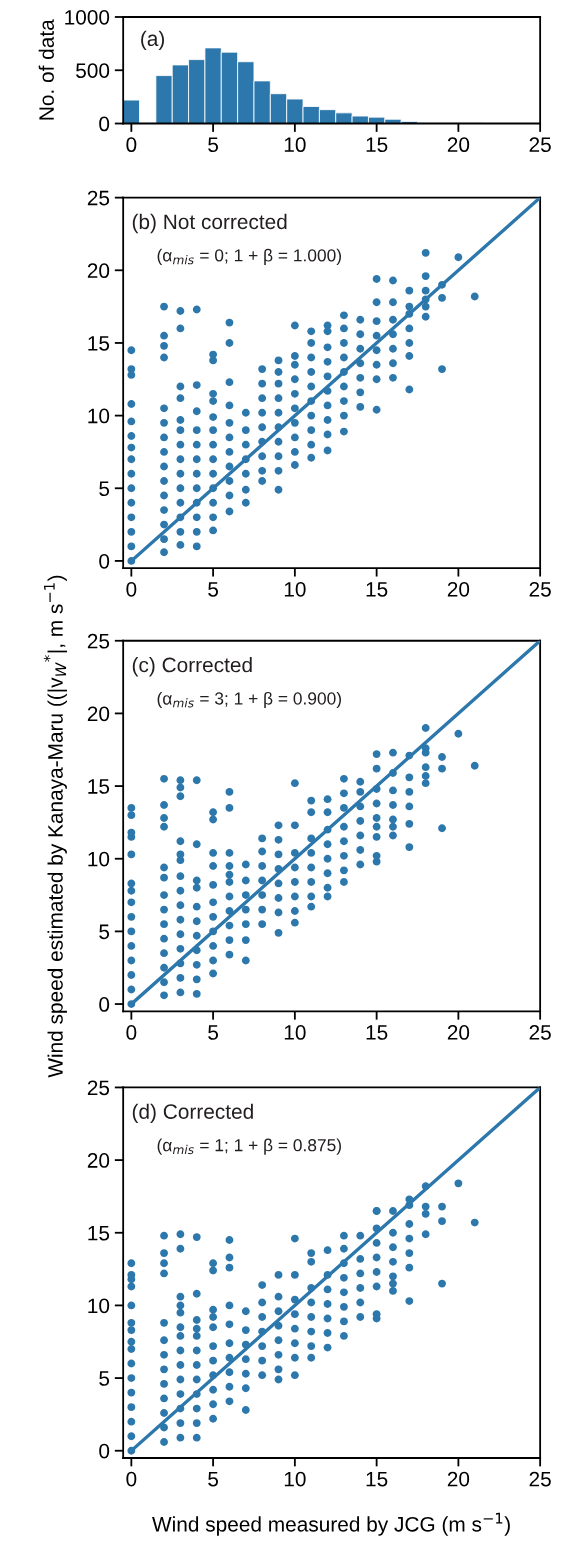 The height and width of the screenshot is (1544, 565). Describe the element at coordinates (46, 69) in the screenshot. I see `y-axis-title: No. of data` at that location.